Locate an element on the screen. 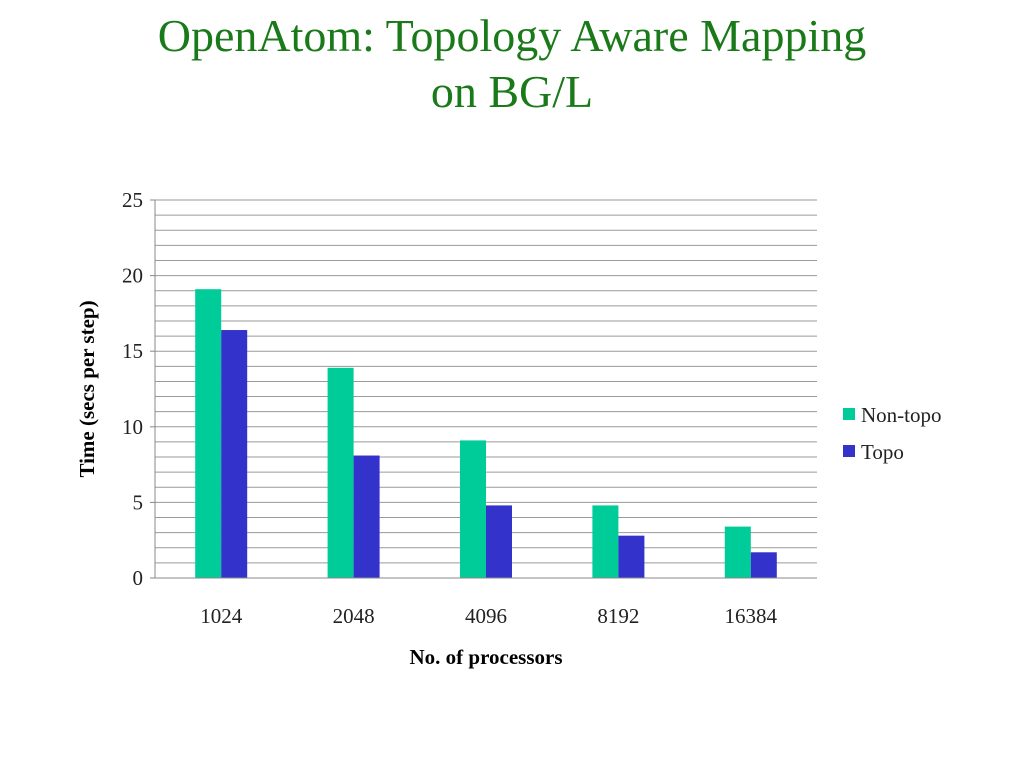  legend: Non-topo Topo is located at coordinates (892, 433).